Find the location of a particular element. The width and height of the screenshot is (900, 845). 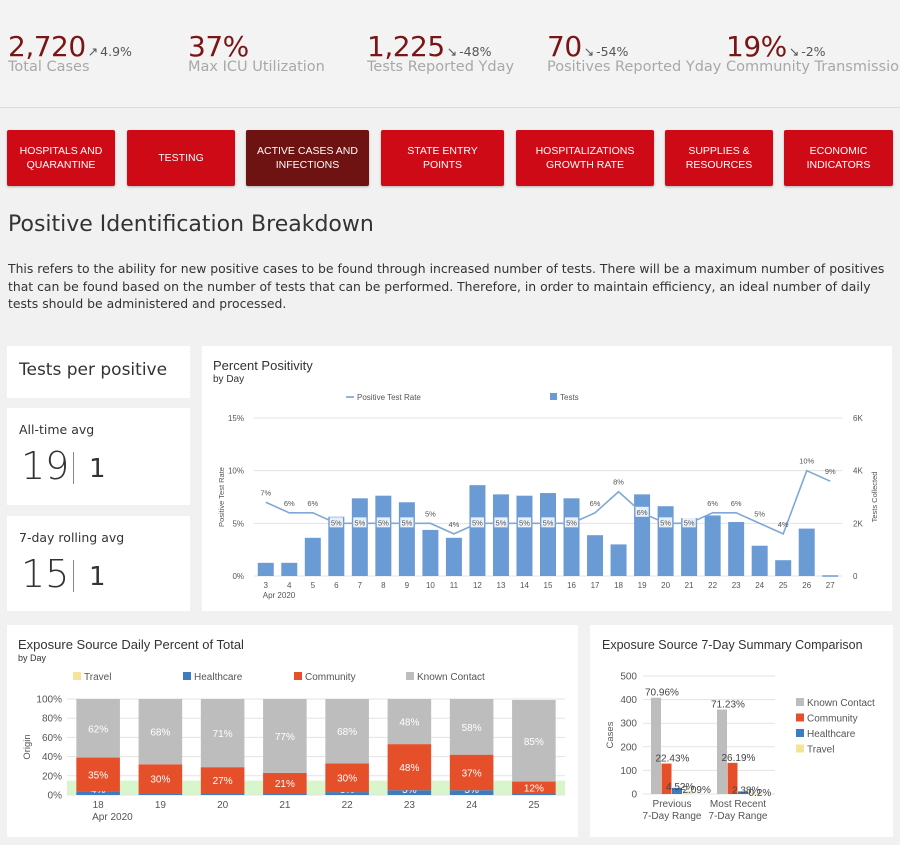

segment-data-label: 85% is located at coordinates (534, 742).